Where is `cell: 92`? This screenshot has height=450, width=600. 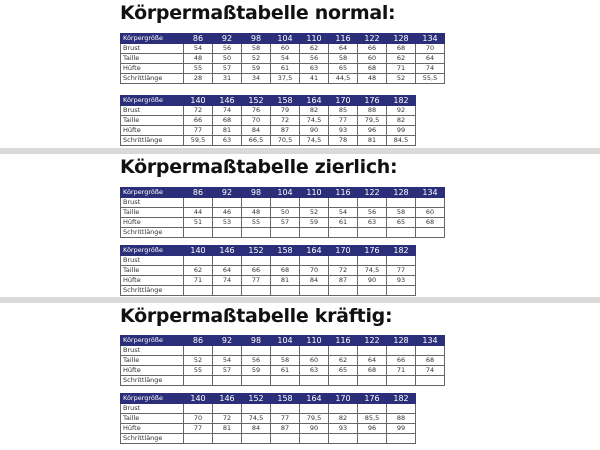 cell: 92 is located at coordinates (401, 110).